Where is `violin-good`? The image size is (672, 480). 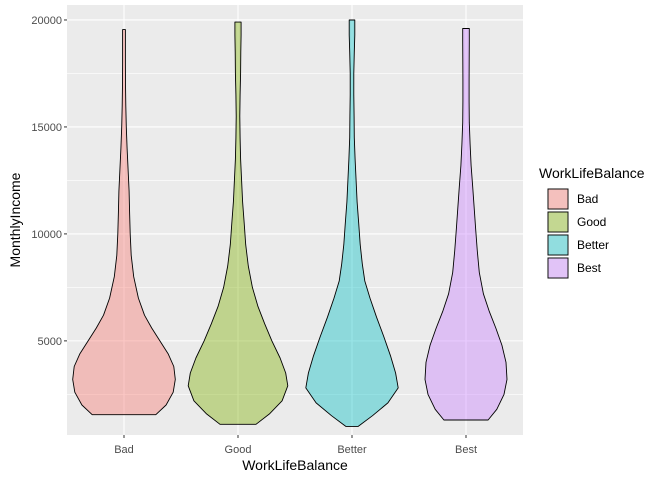 violin-good is located at coordinates (238, 223).